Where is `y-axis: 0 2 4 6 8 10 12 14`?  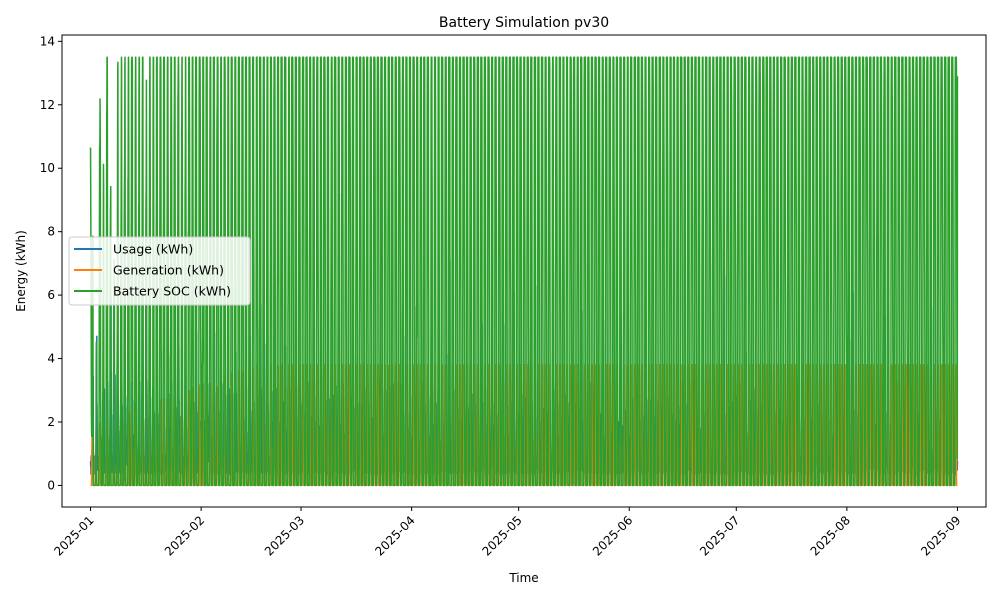
y-axis: 0 2 4 6 8 10 12 14 is located at coordinates (51, 263).